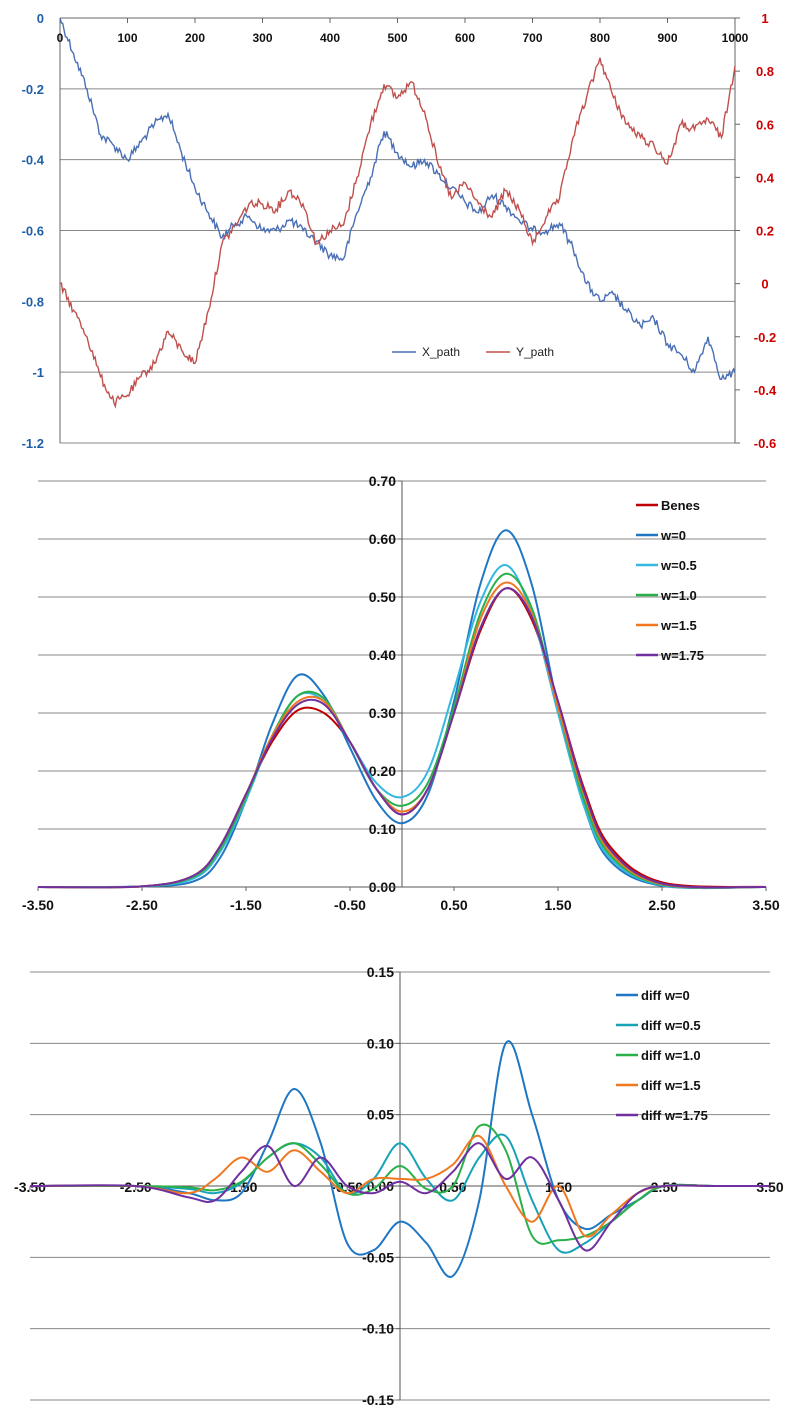 This screenshot has height=1422, width=788. I want to click on legend-label: X_path, so click(441, 352).